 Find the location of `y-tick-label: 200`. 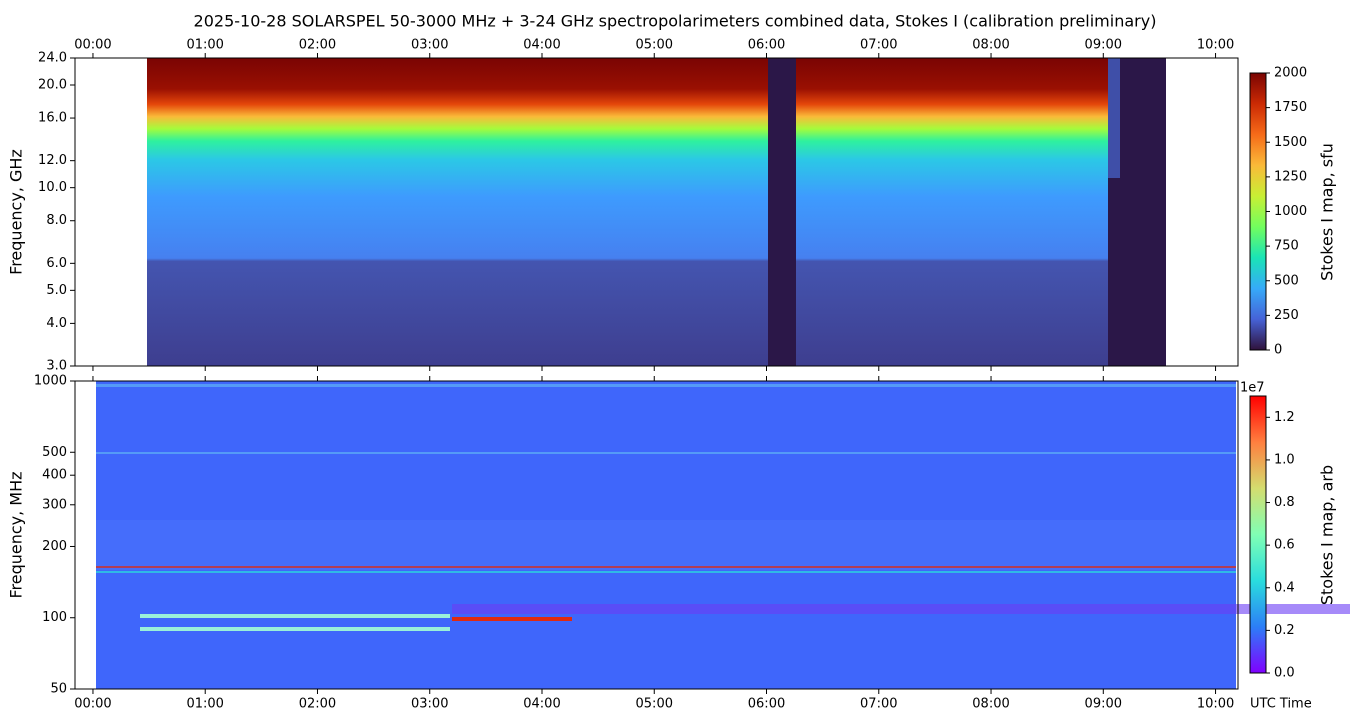

y-tick-label: 200 is located at coordinates (54, 546).